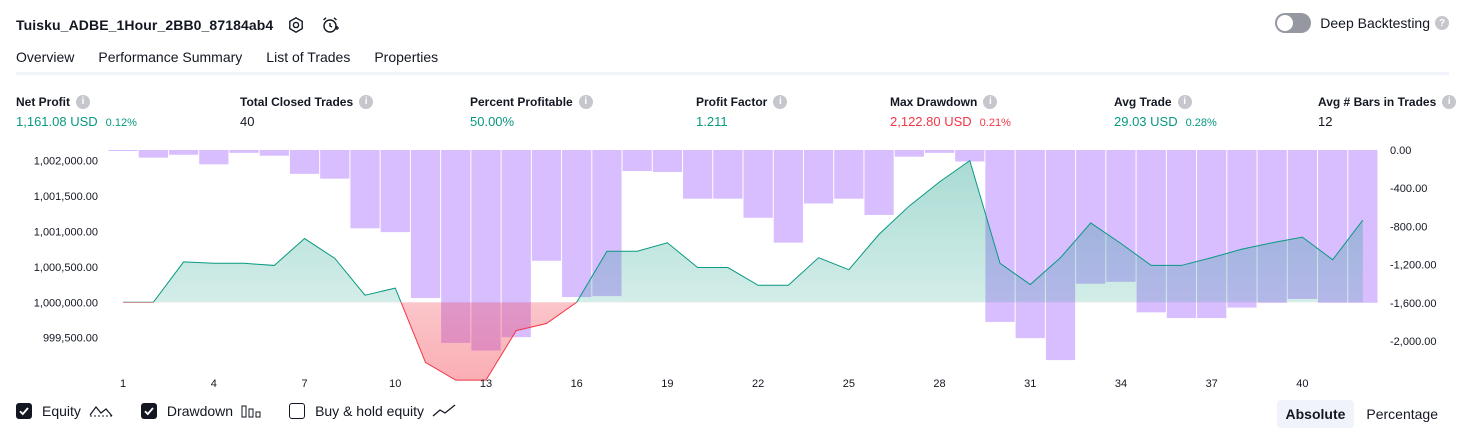 This screenshot has height=438, width=1466. Describe the element at coordinates (170, 58) in the screenshot. I see `tab-performance-summary: Performance Summary` at that location.